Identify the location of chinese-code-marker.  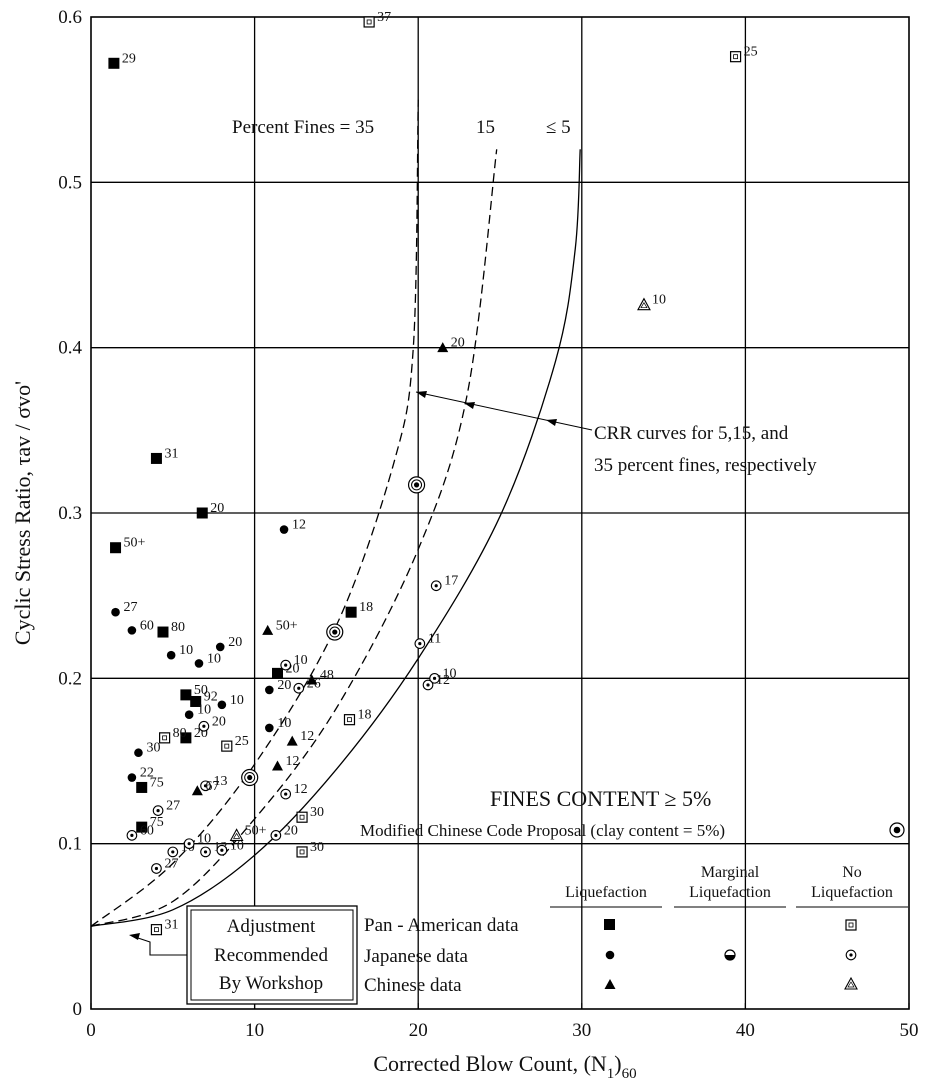
(897, 830).